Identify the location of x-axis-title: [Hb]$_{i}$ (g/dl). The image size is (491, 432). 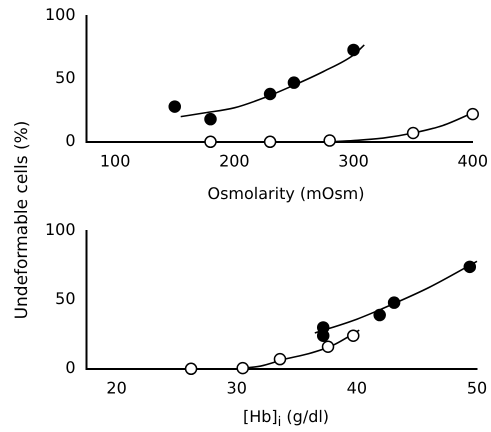
(286, 418).